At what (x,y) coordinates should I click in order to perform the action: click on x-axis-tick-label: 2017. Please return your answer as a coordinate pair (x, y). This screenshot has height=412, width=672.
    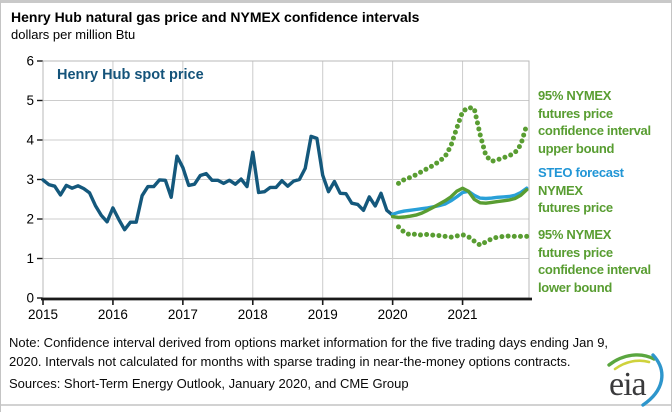
    Looking at the image, I should click on (183, 314).